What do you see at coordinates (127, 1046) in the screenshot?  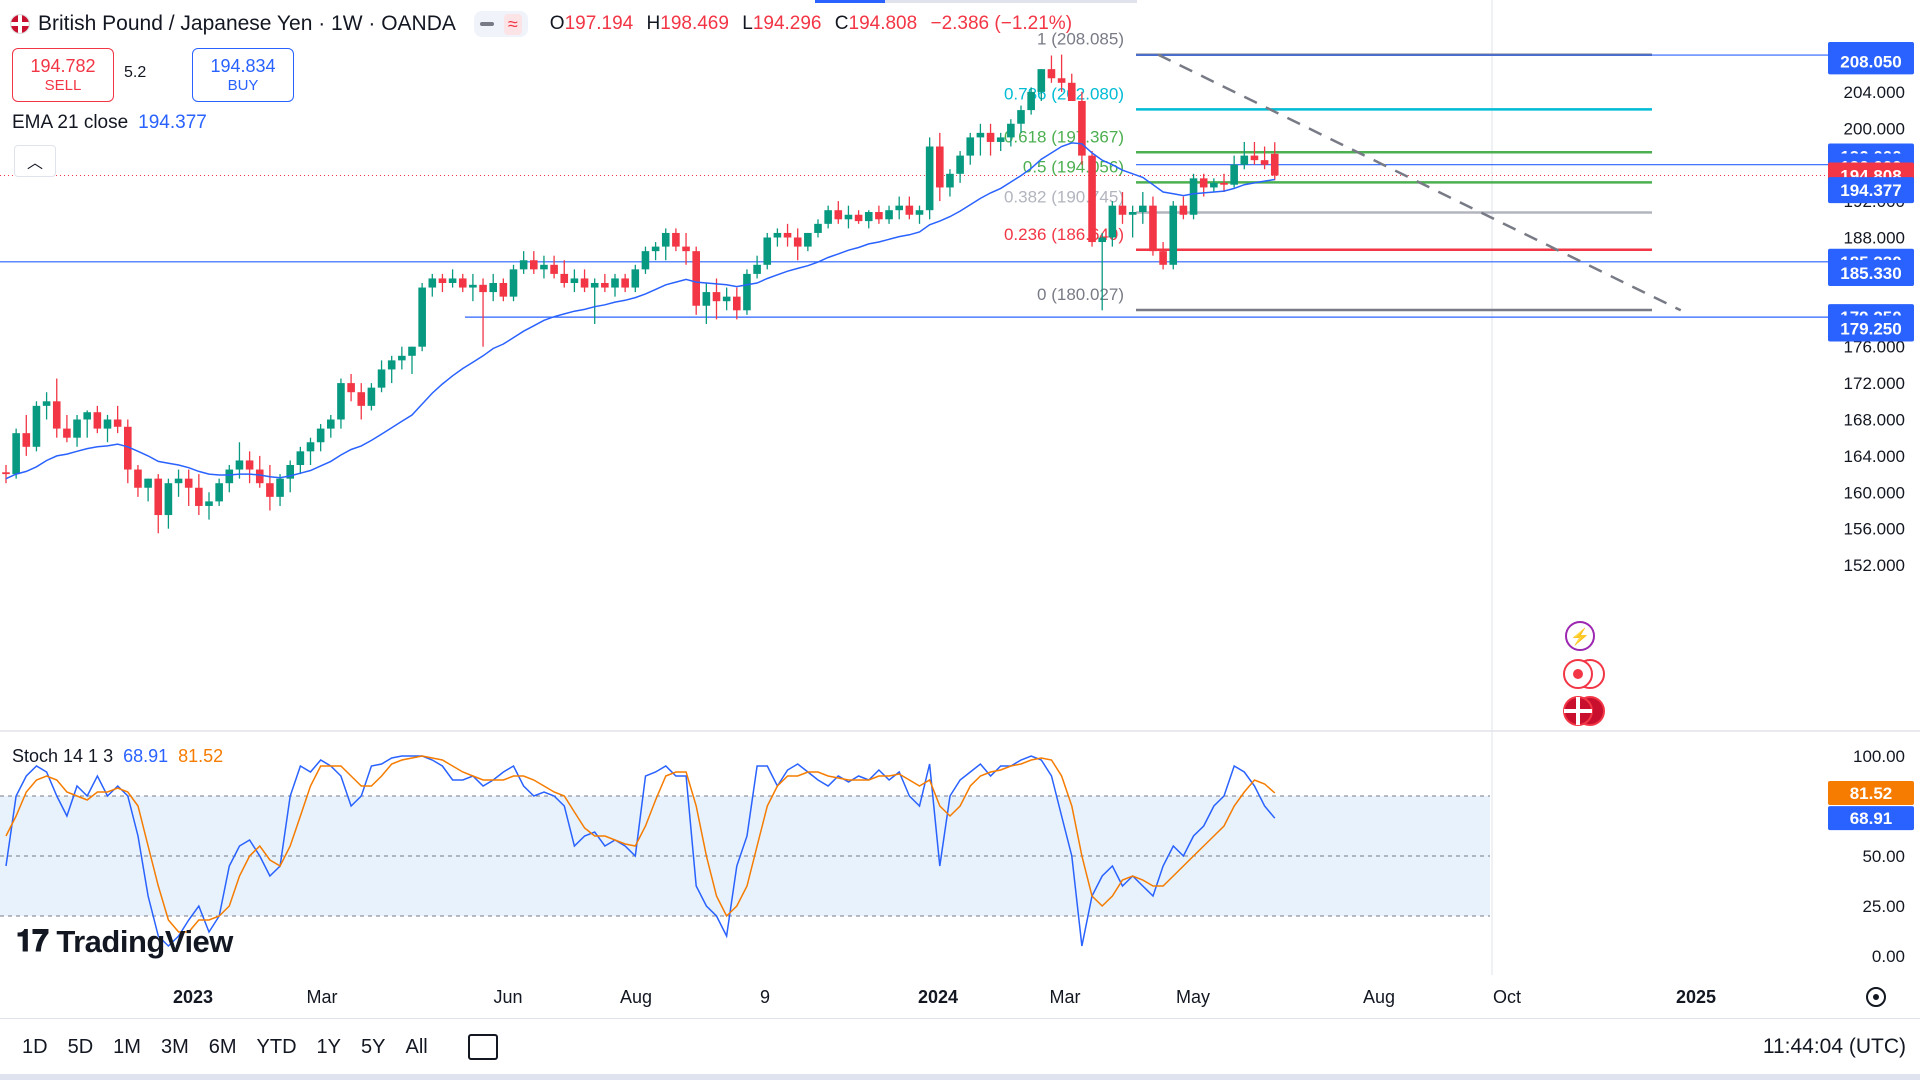 I see `timeframe-1m: 1M` at bounding box center [127, 1046].